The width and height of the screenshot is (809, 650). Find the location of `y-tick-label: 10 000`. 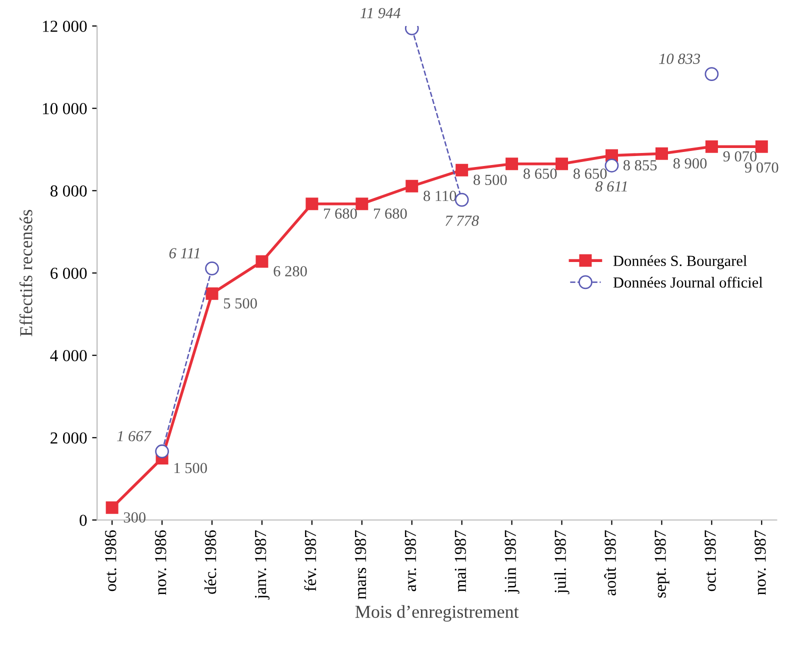

y-tick-label: 10 000 is located at coordinates (64, 108).